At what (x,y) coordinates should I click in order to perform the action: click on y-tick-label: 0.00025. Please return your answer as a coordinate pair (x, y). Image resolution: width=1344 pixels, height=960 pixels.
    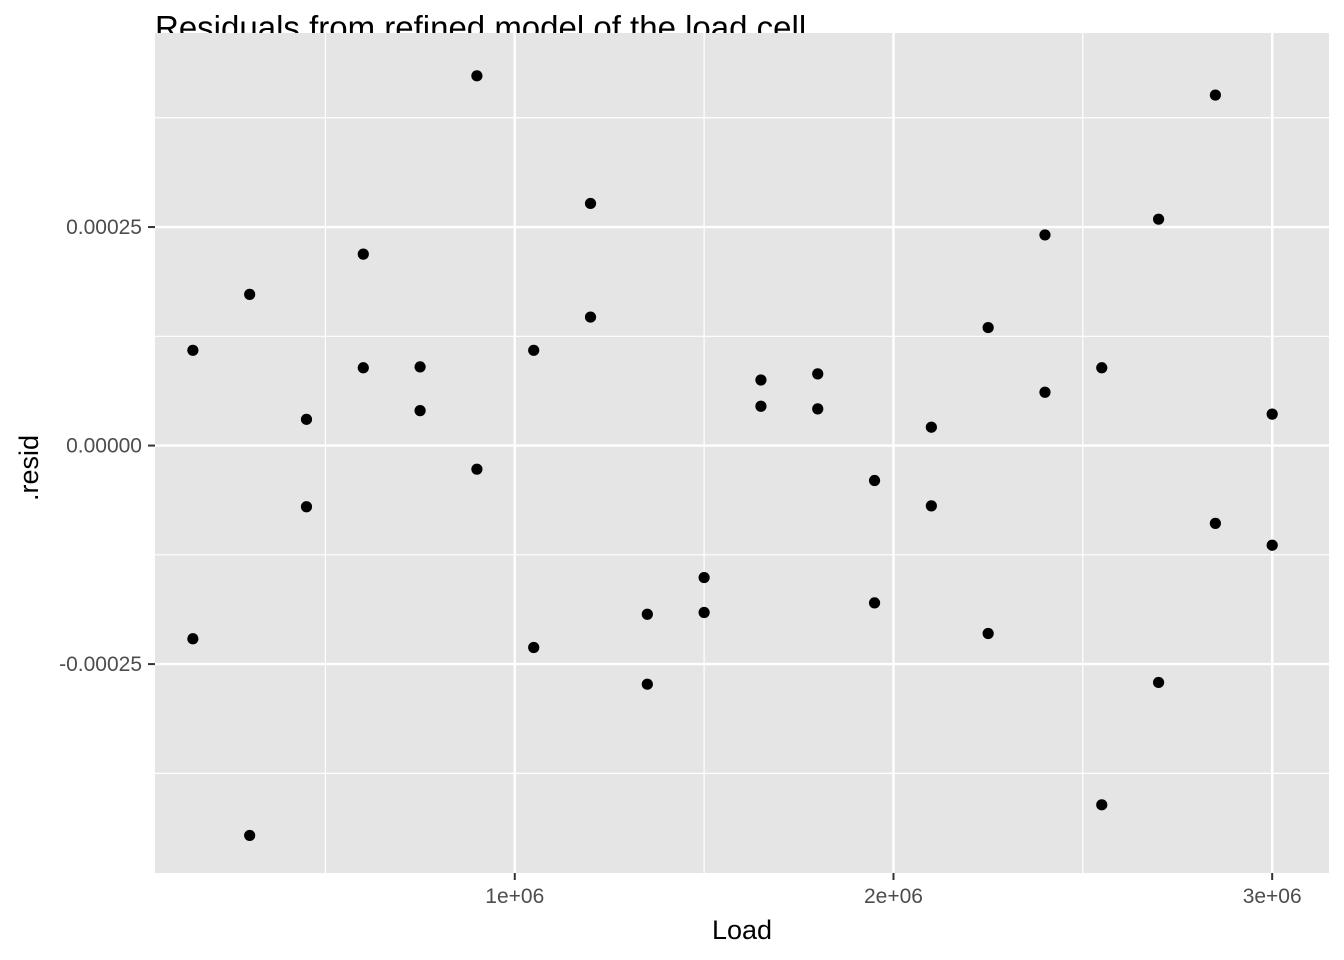
    Looking at the image, I should click on (104, 227).